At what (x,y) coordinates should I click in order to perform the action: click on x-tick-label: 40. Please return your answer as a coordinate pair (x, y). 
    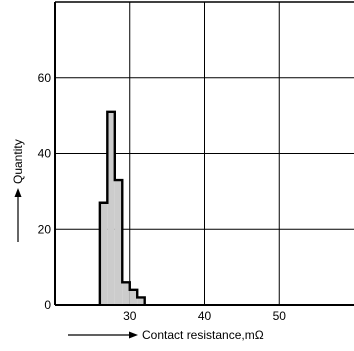
    Looking at the image, I should click on (205, 316).